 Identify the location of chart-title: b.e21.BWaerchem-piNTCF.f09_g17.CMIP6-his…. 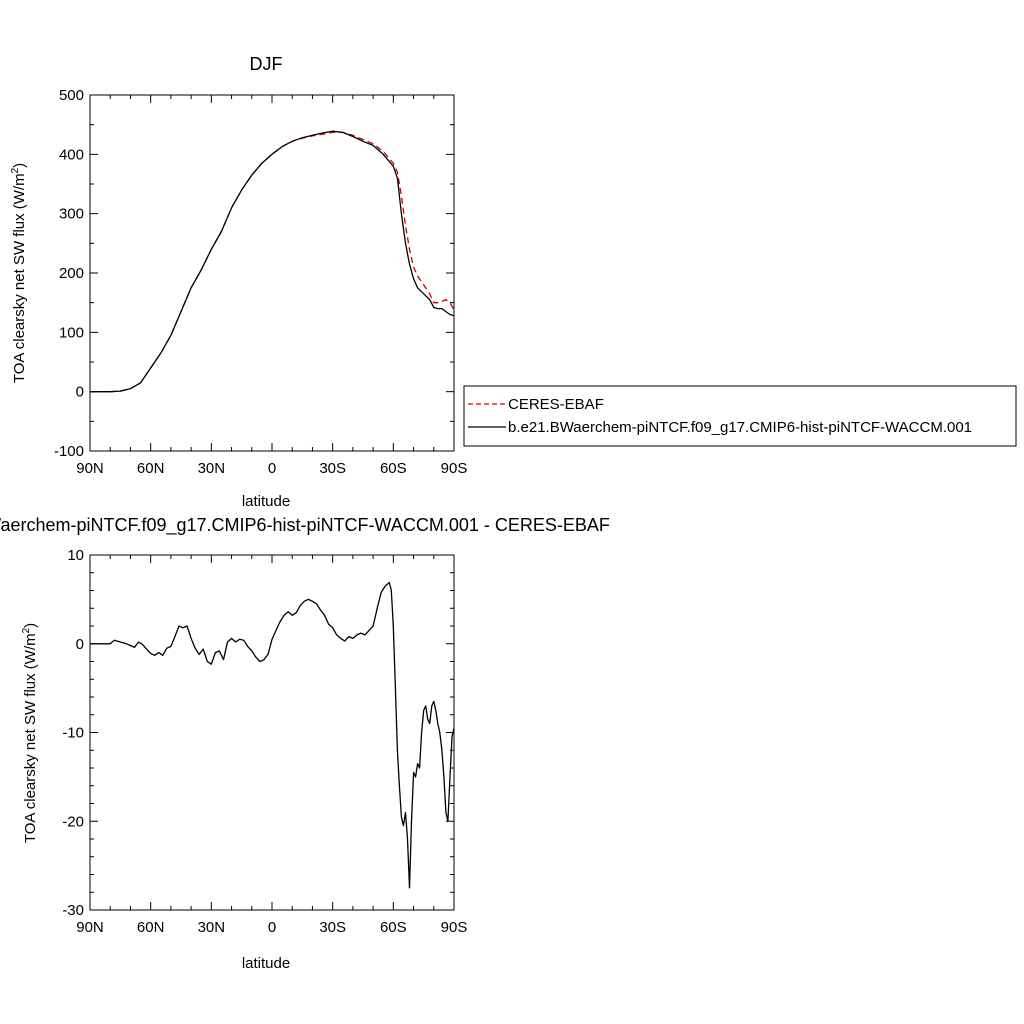
(305, 525).